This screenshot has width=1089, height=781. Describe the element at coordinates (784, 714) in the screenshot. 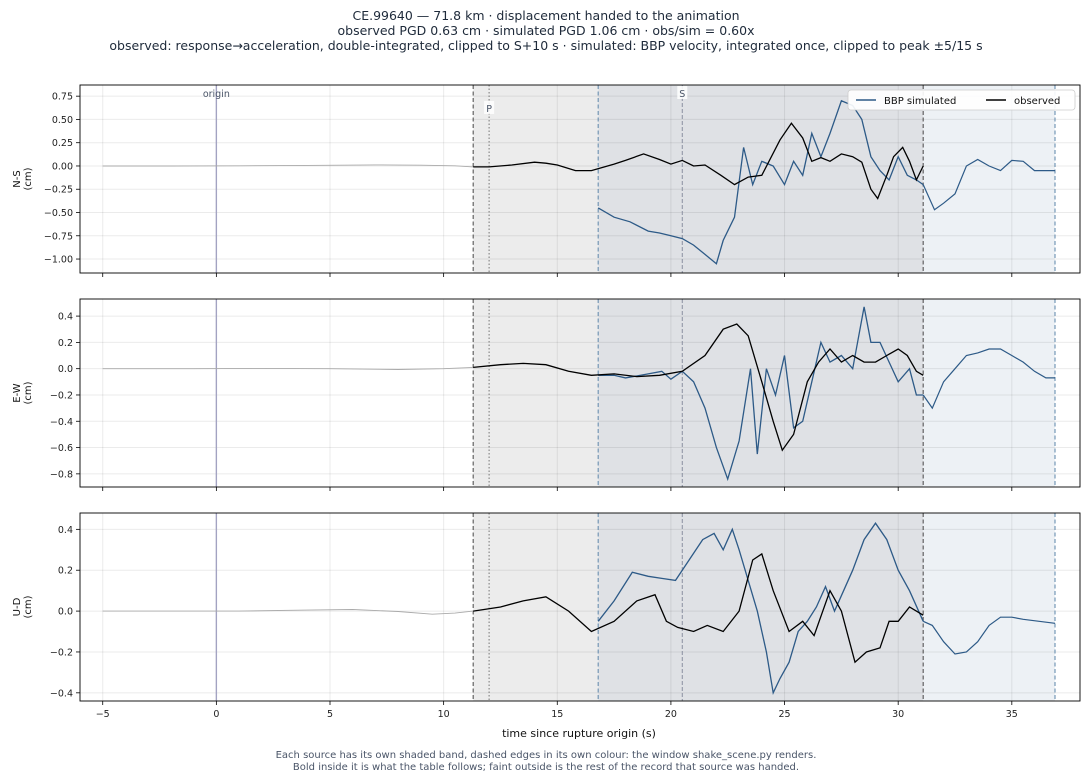

I see `x-tick-label: 25` at that location.